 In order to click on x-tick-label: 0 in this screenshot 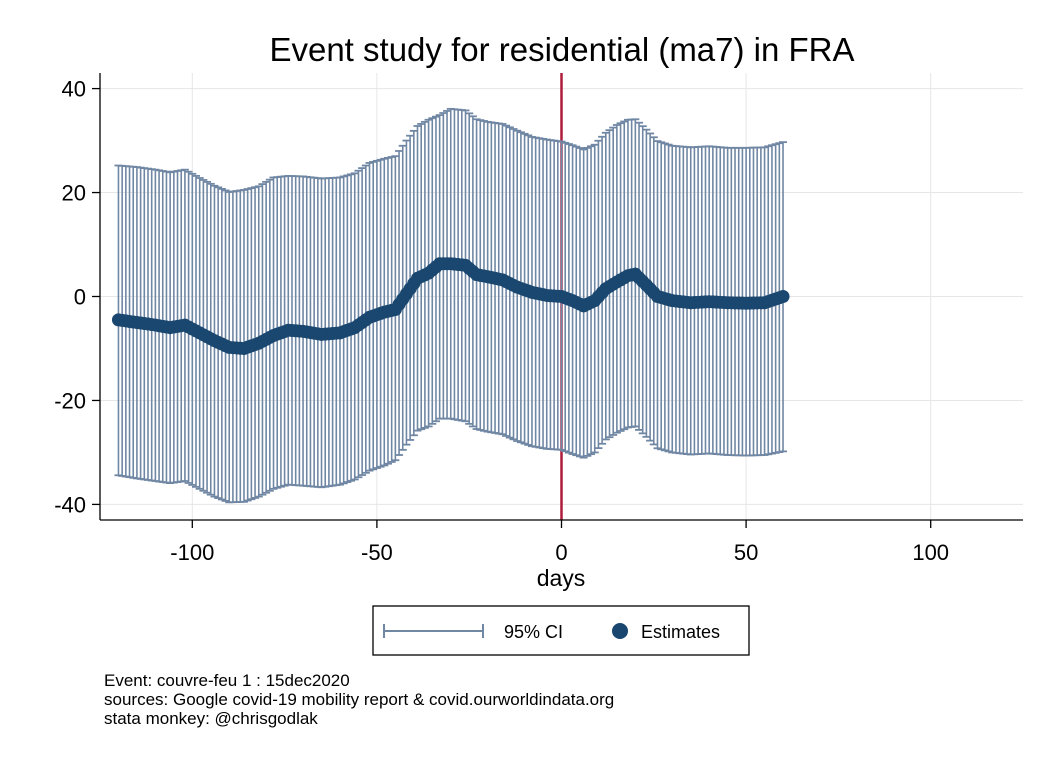, I will do `click(561, 552)`.